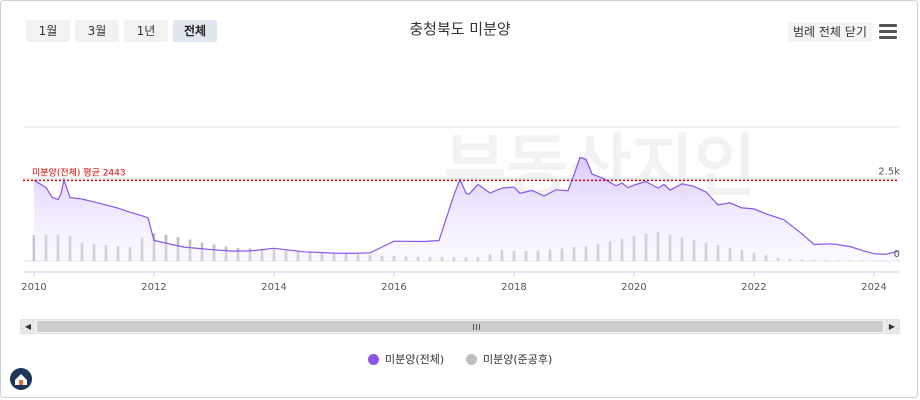  I want to click on average-line-label: 미분양(전체) 평균 2443, so click(79, 172).